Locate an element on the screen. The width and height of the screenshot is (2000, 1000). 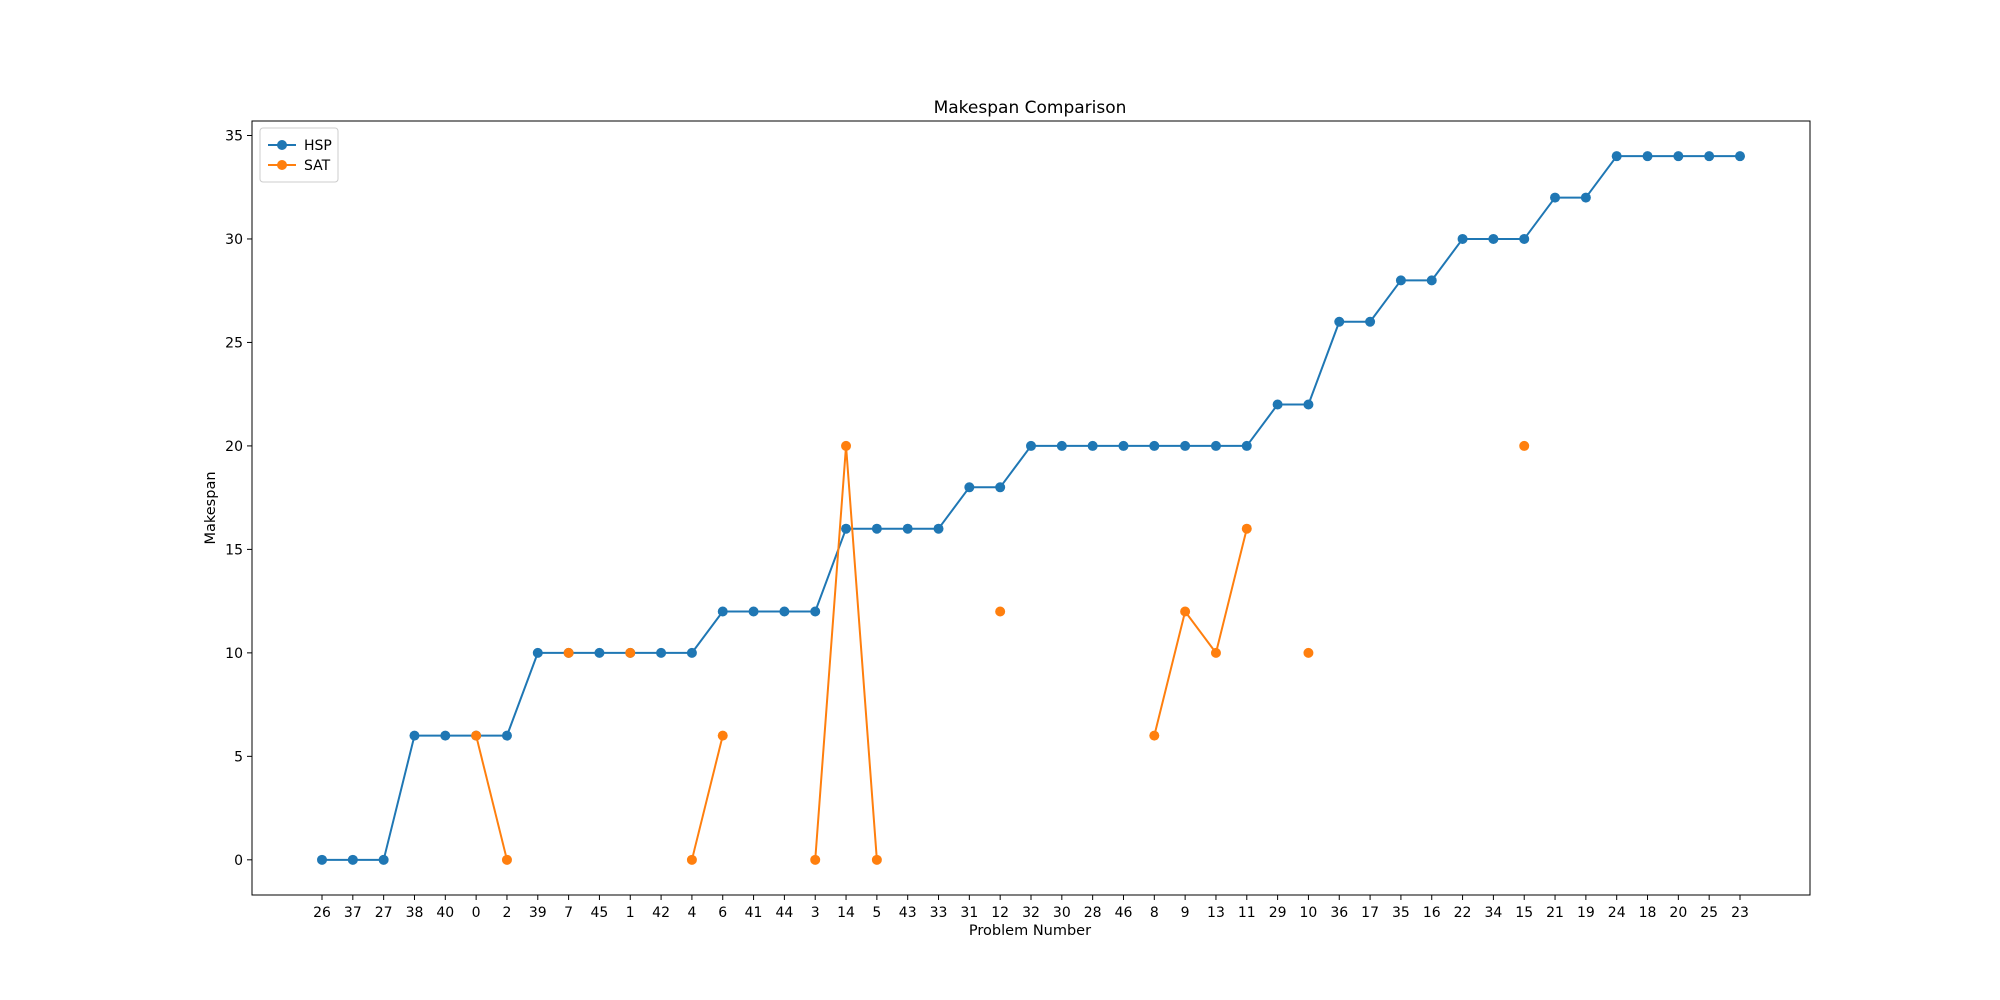
x-tick-label: 3 is located at coordinates (815, 913).